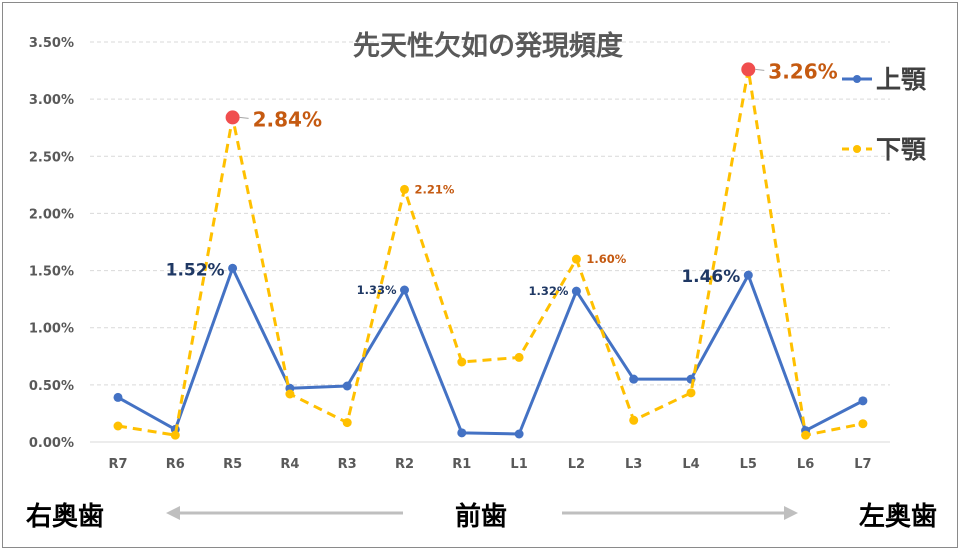  I want to click on data-label: 2.84%, so click(287, 119).